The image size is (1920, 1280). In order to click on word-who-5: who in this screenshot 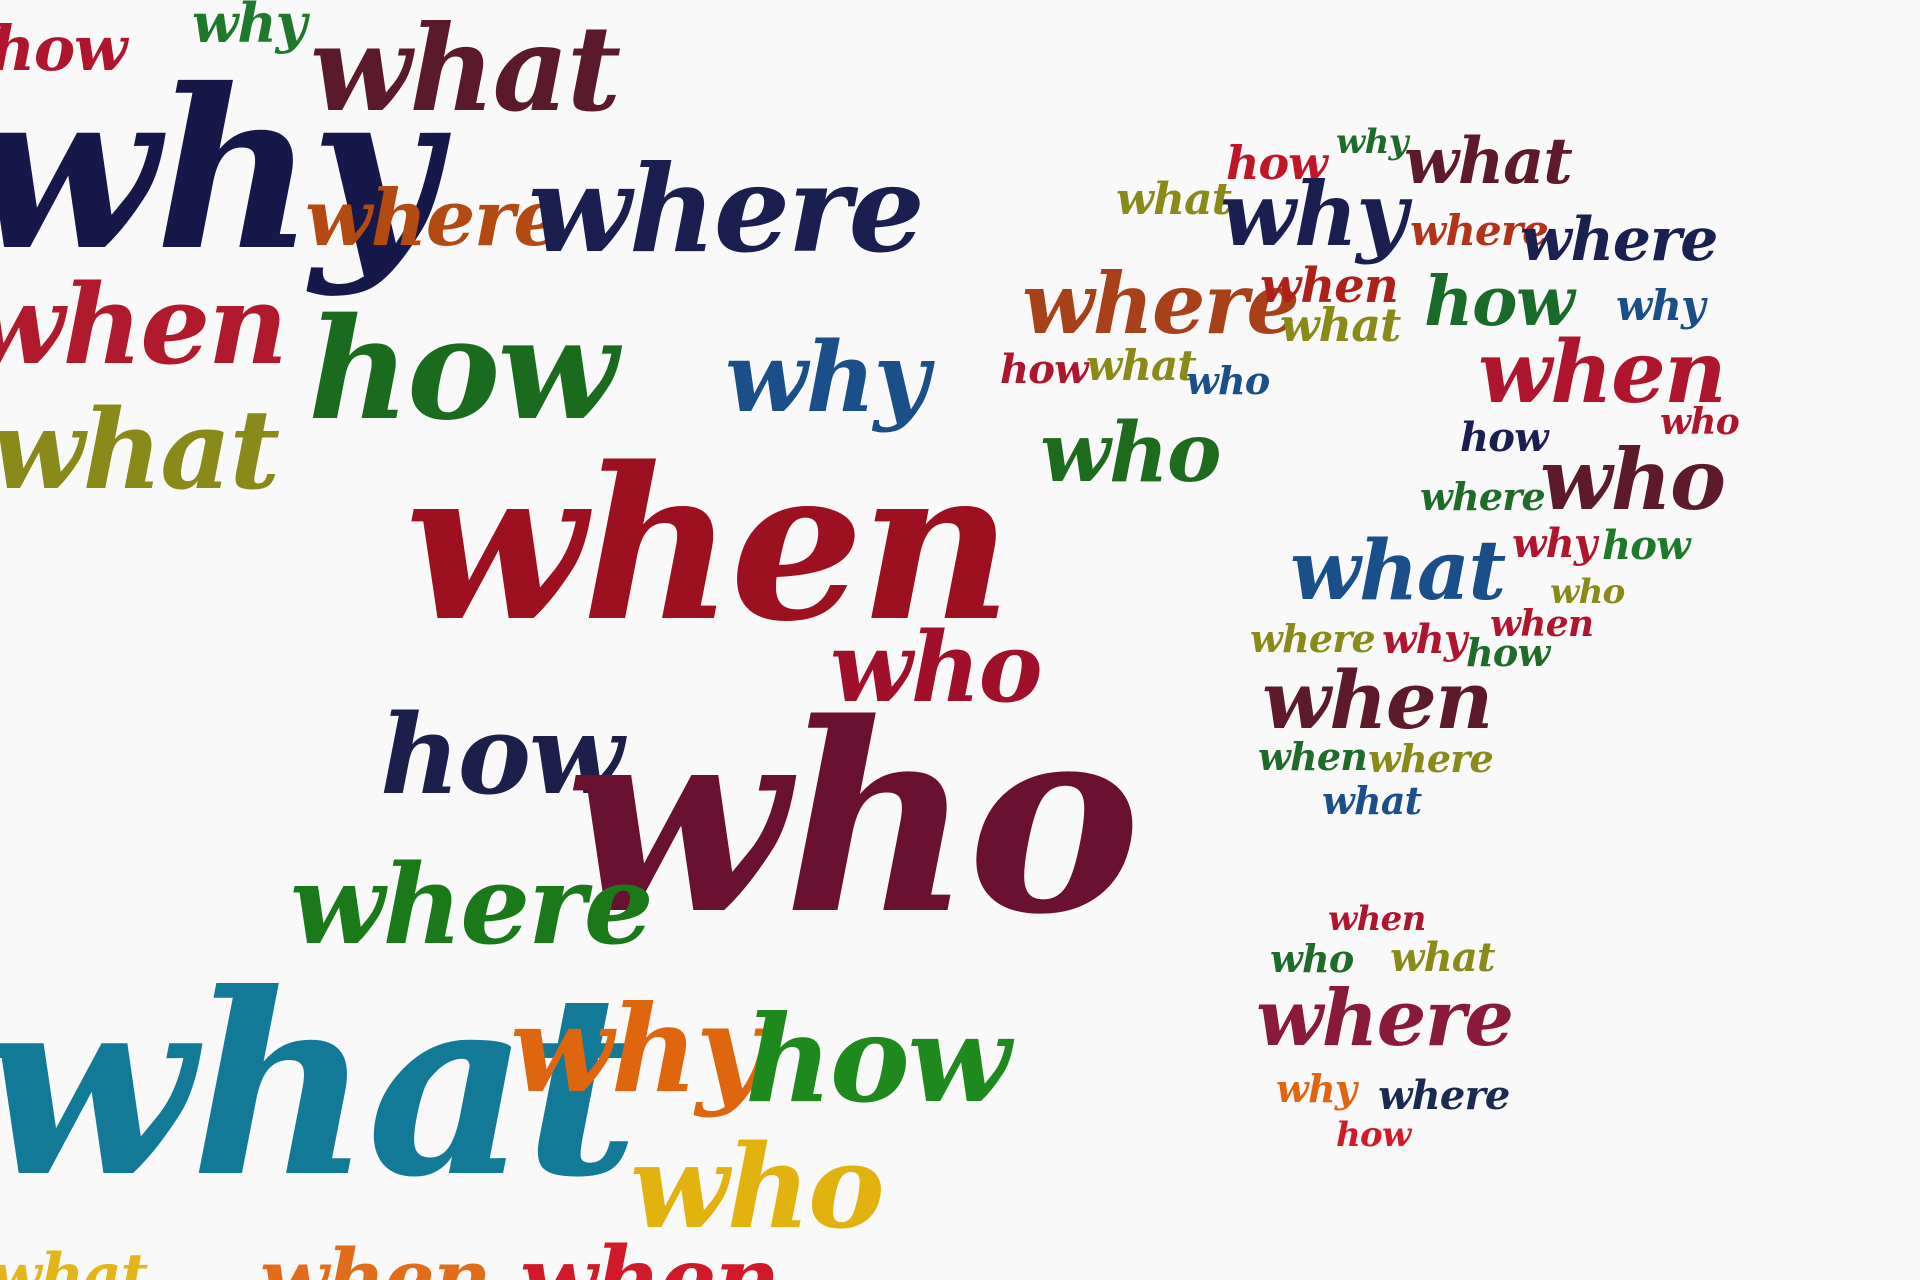, I will do `click(1131, 453)`.